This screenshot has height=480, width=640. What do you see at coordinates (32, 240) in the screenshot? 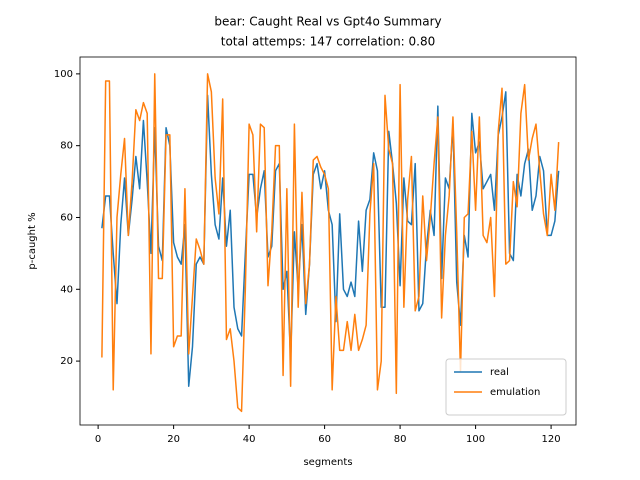
I see `y-axis-label: p-caught %` at bounding box center [32, 240].